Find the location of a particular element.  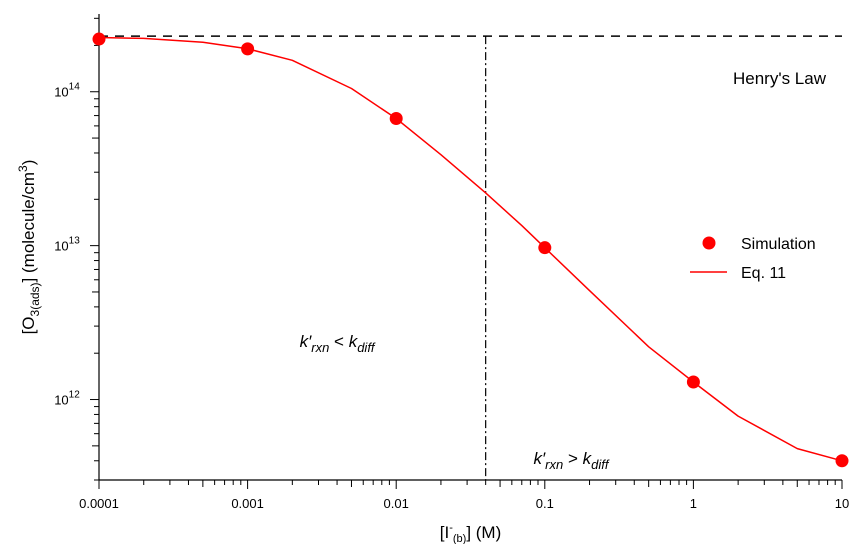

annotations: k′rxn < kdiff k′rxn > kdiff is located at coordinates (455, 402).